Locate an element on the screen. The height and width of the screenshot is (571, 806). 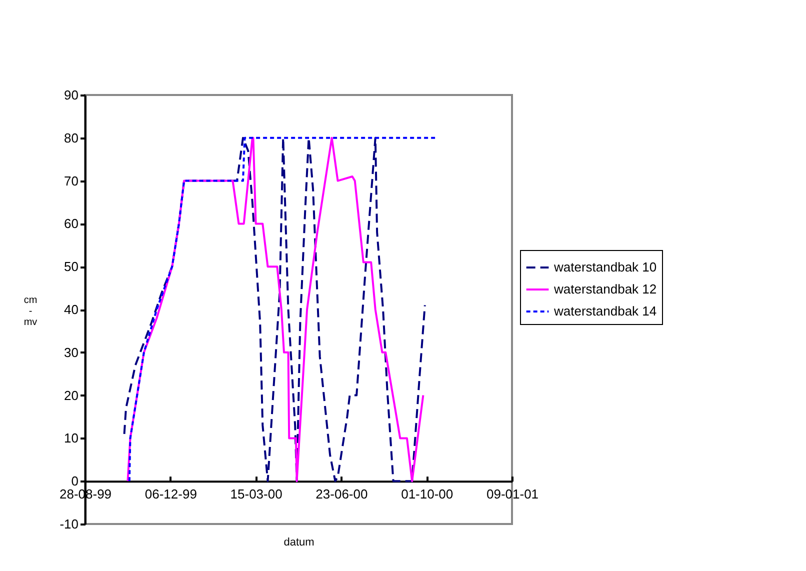
x-tick-label: 23-06-00 is located at coordinates (342, 494).